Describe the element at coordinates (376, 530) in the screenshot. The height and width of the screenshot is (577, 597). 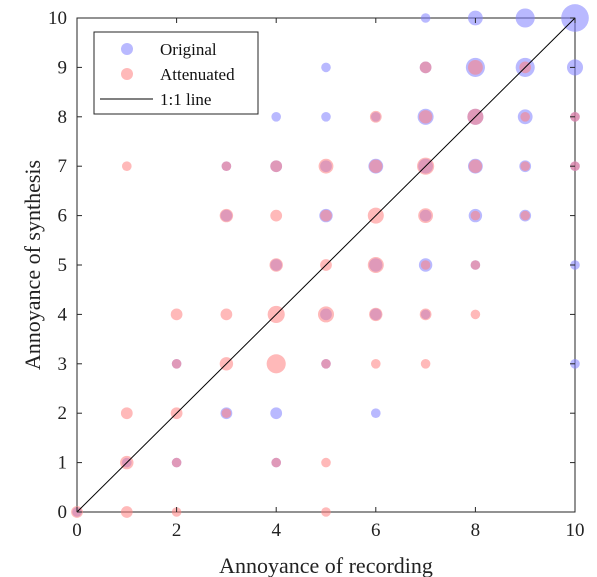
I see `x-tick-label: 6` at that location.